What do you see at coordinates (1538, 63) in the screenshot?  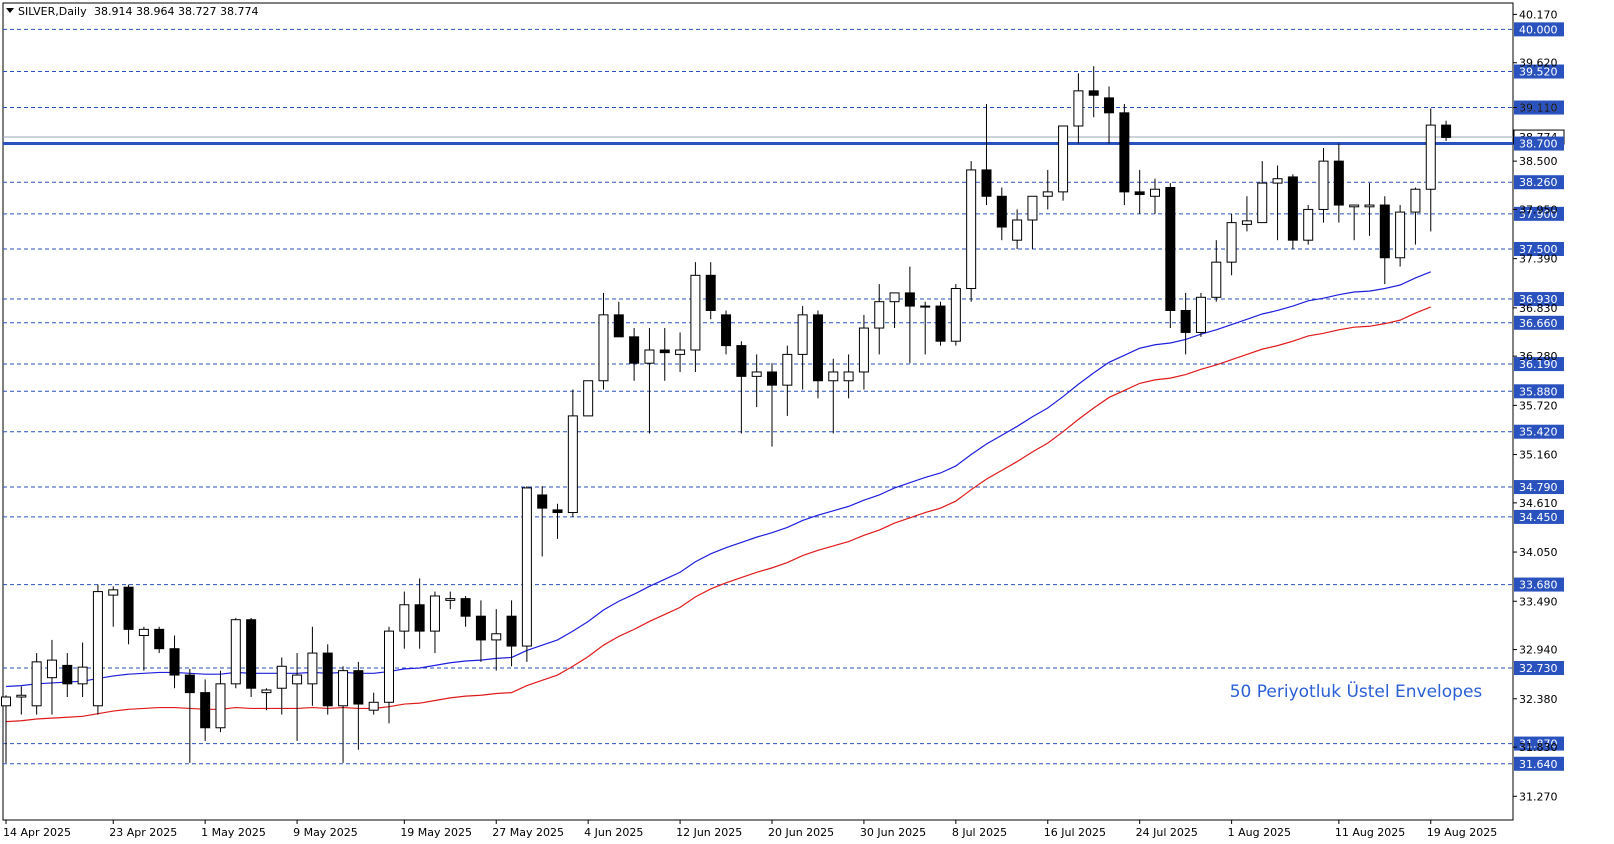 I see `y-tick-label: 39.620` at bounding box center [1538, 63].